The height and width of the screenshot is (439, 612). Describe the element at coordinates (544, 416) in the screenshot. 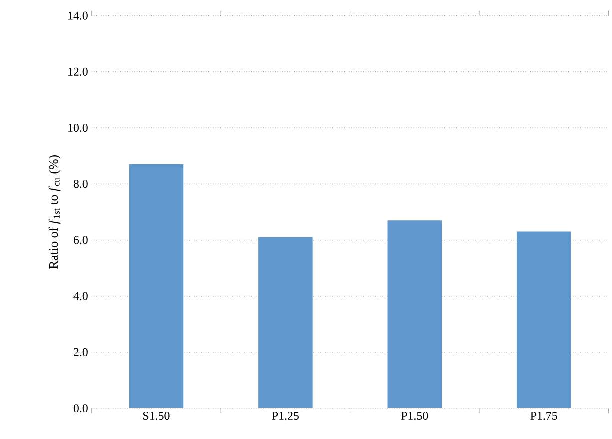

I see `x-tick-label: P1.75` at that location.